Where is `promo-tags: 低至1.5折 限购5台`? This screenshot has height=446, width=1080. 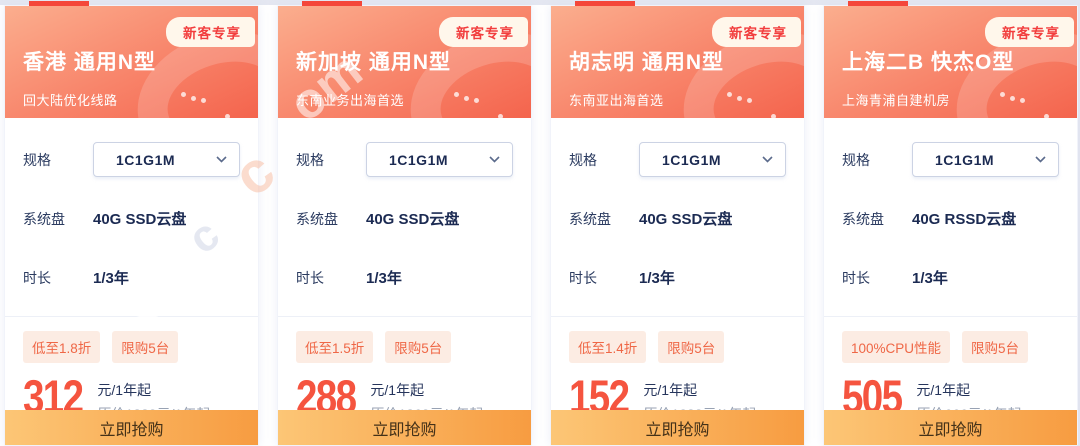
promo-tags: 低至1.5折 限购5台 is located at coordinates (404, 340).